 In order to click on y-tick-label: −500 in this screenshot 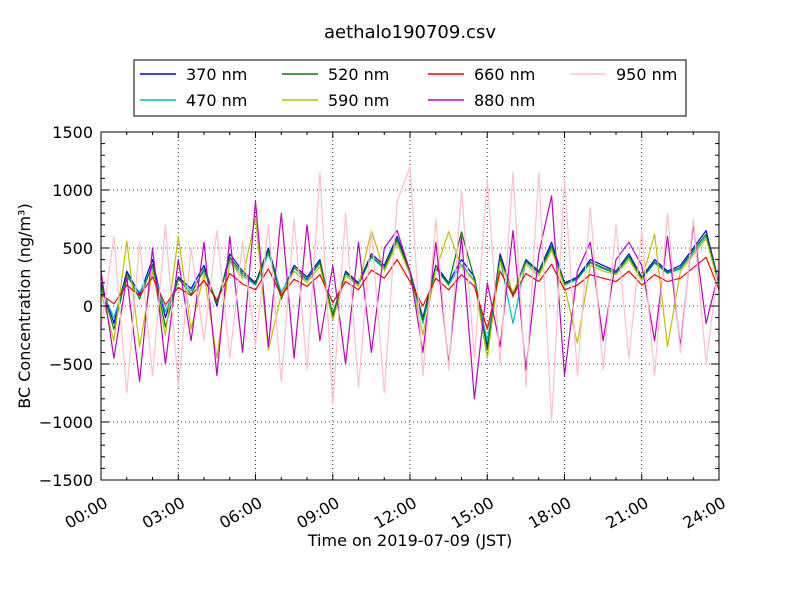, I will do `click(71, 364)`.